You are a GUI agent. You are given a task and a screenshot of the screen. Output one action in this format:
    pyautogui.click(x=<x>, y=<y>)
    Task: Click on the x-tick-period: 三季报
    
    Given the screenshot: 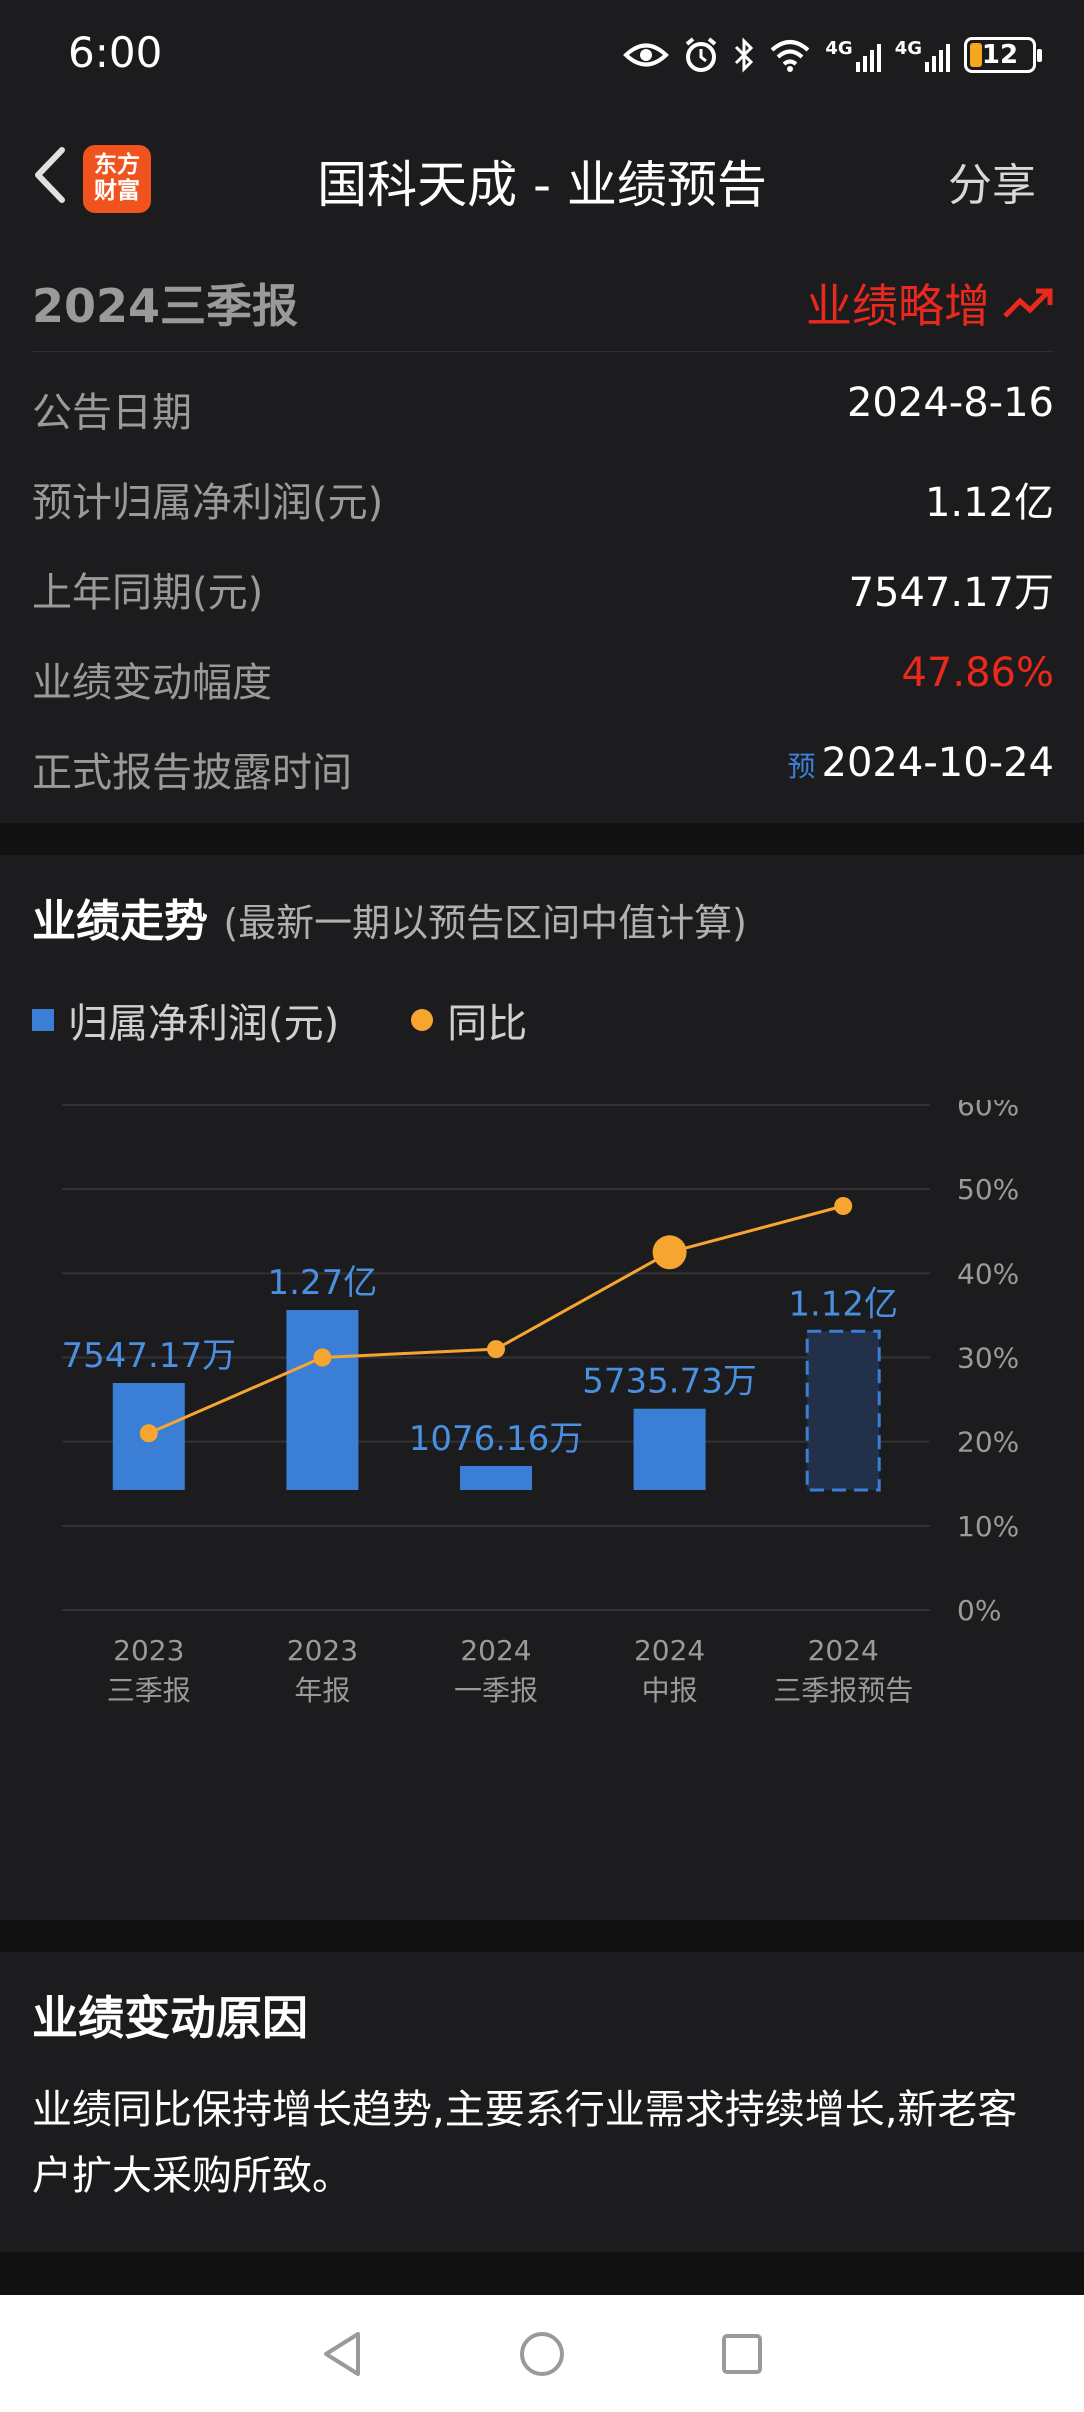 What is the action you would take?
    pyautogui.click(x=149, y=1690)
    